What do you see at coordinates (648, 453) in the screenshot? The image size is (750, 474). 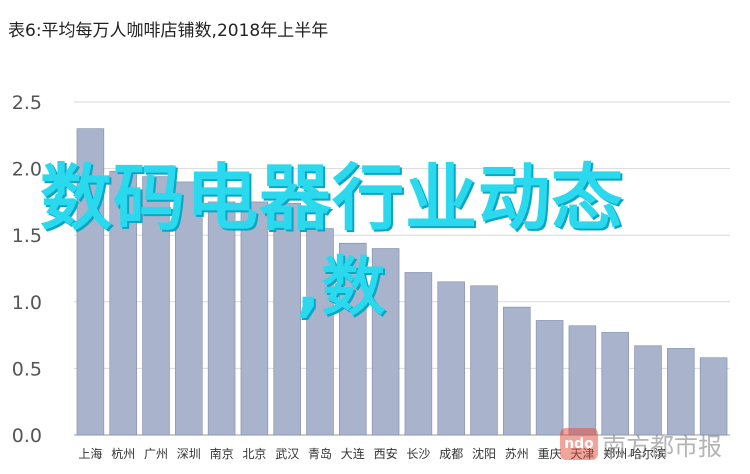 I see `x-tick-label: 哈尔滨` at bounding box center [648, 453].